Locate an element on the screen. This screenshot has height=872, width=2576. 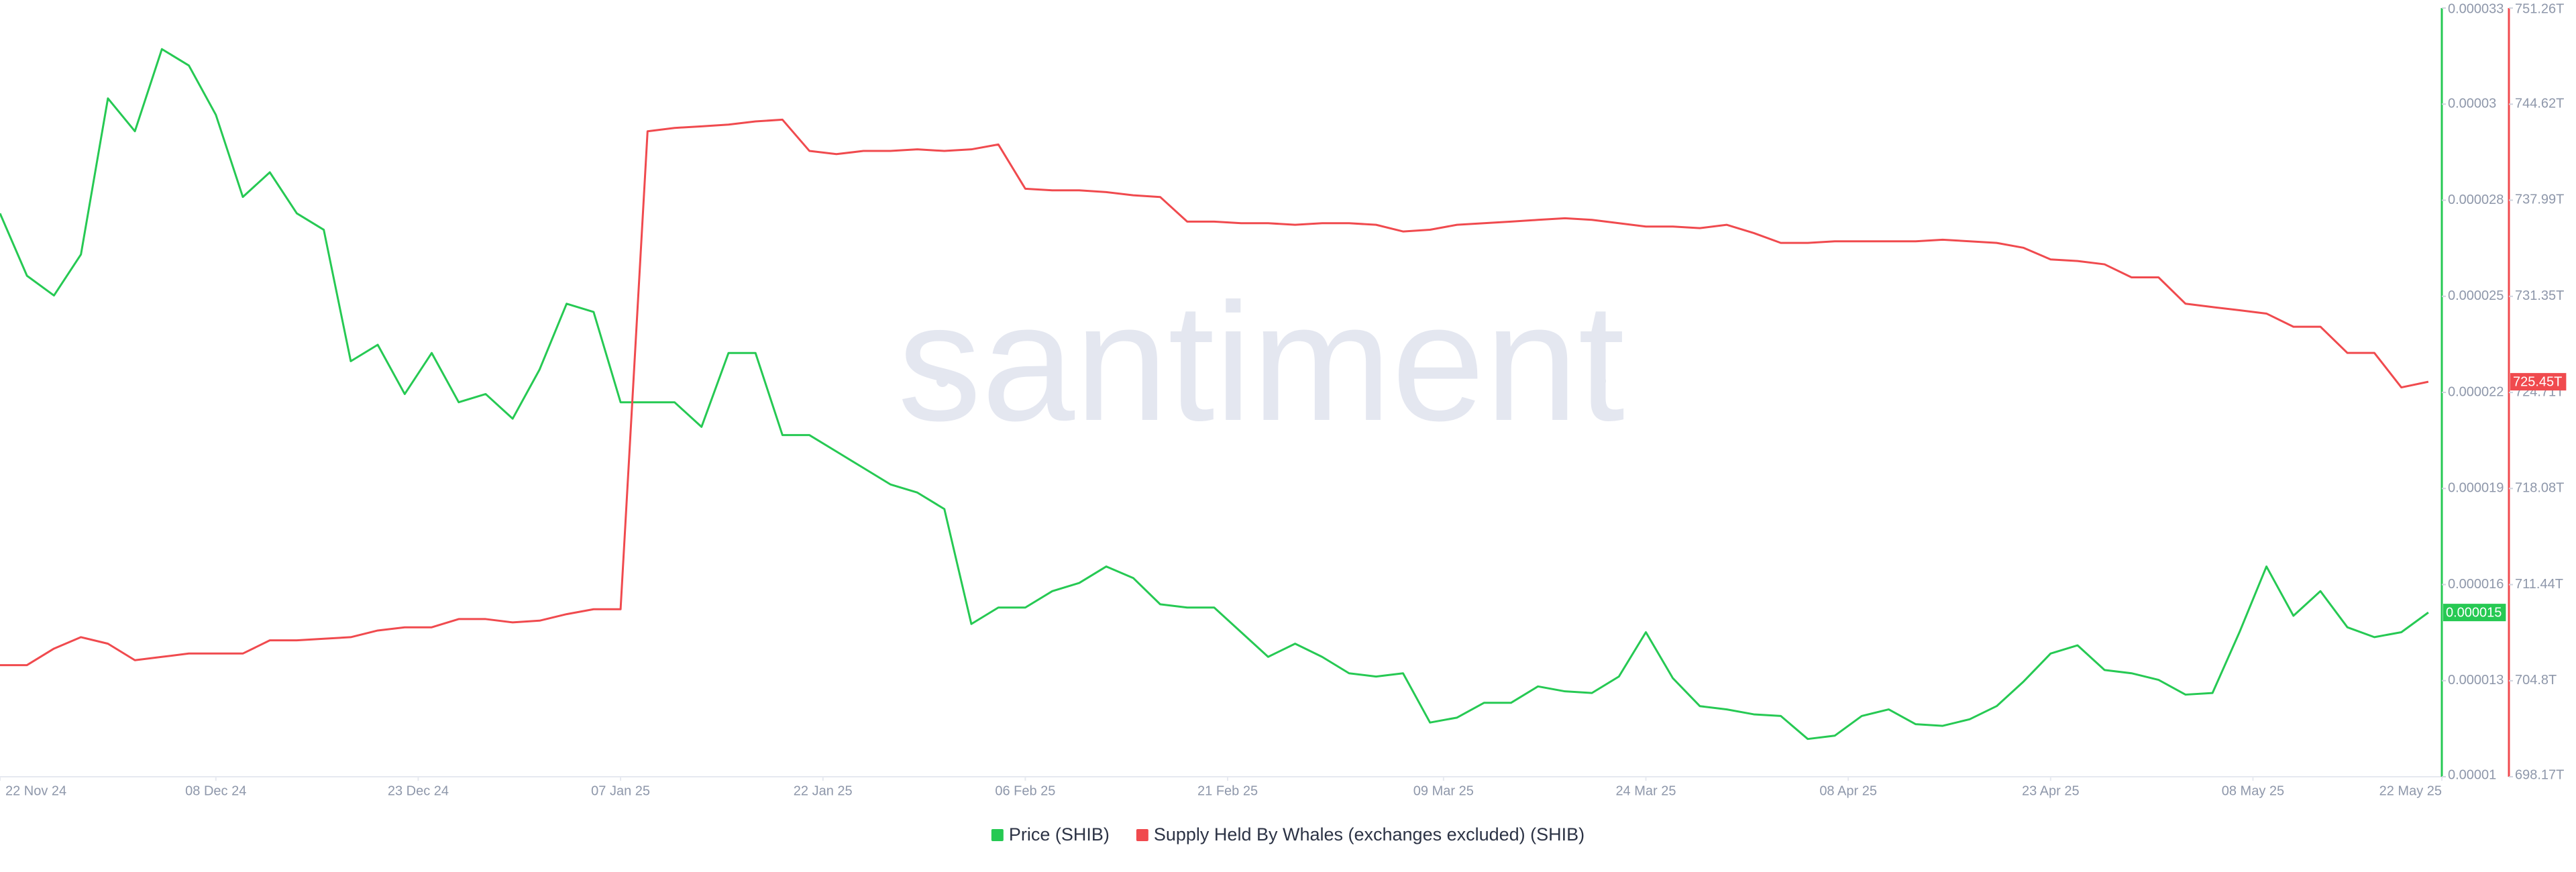
watermark: santiment is located at coordinates (1261, 362).